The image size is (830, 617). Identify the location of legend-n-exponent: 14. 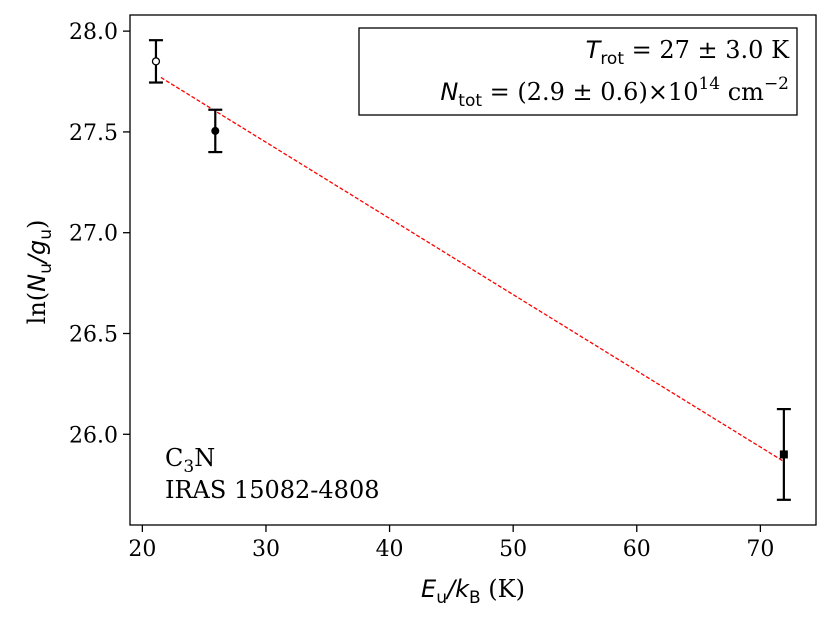
(709, 84).